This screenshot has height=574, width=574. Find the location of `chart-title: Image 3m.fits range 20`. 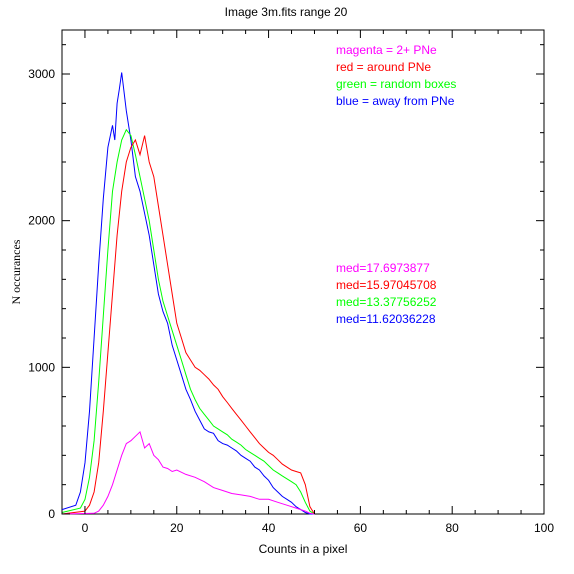

chart-title: Image 3m.fits range 20 is located at coordinates (286, 12).